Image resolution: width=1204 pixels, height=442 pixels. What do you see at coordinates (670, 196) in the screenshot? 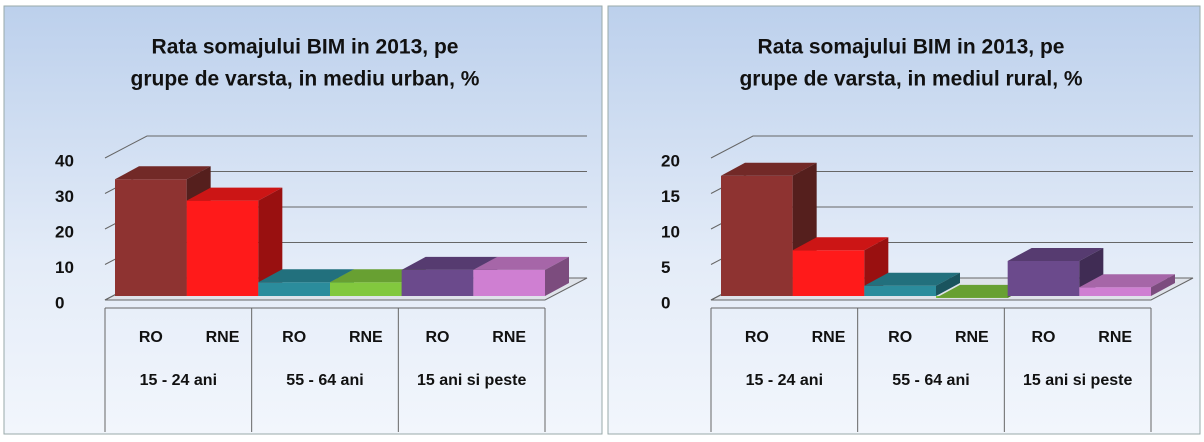
I see `y-tick-label: 15` at bounding box center [670, 196].